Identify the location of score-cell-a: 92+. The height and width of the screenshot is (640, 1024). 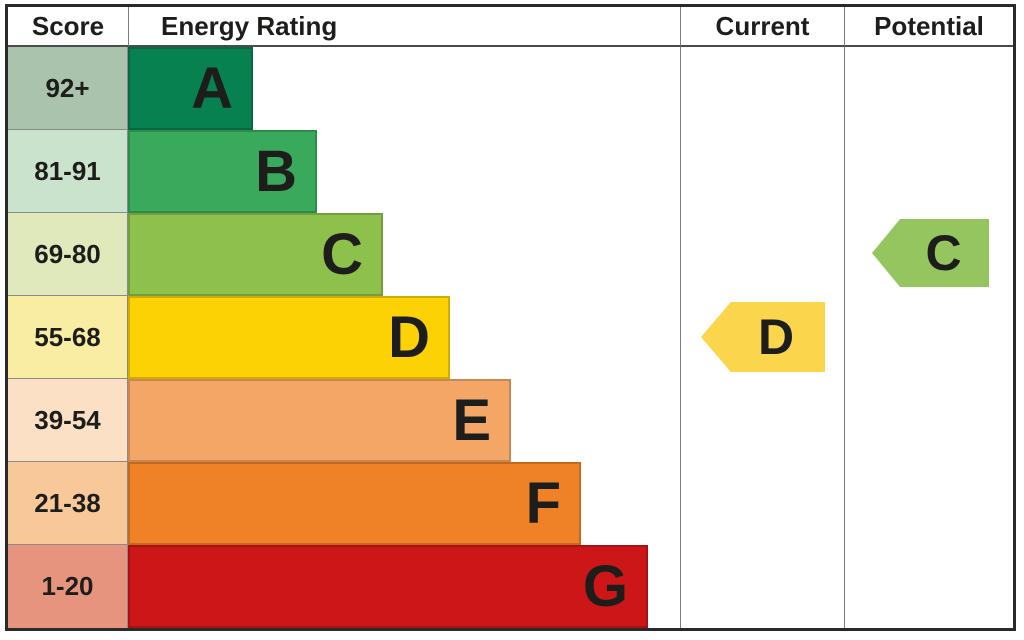
(68, 88).